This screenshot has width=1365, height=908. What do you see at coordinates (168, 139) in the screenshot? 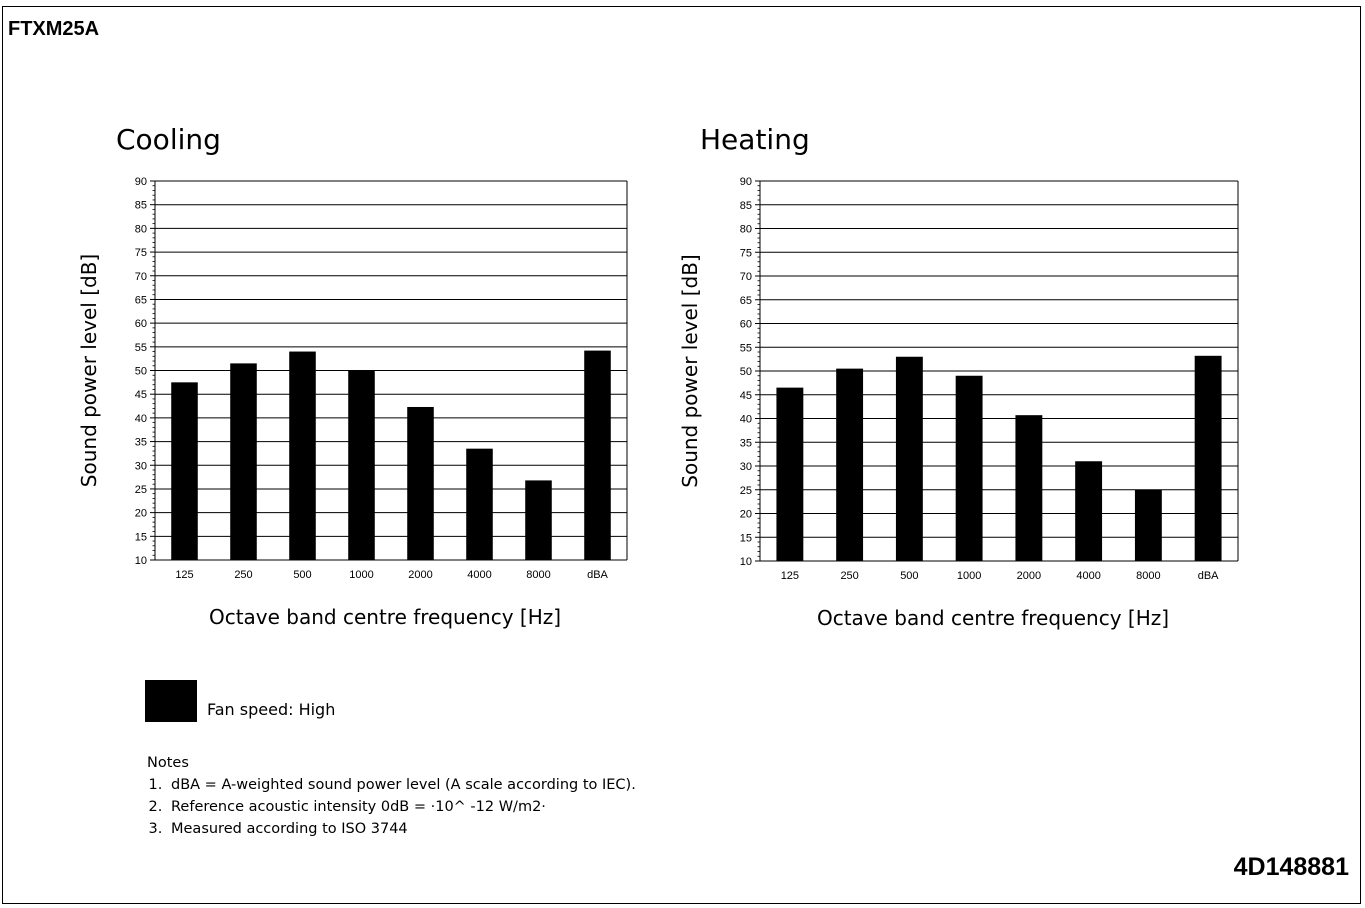
I see `chart-title: Cooling` at bounding box center [168, 139].